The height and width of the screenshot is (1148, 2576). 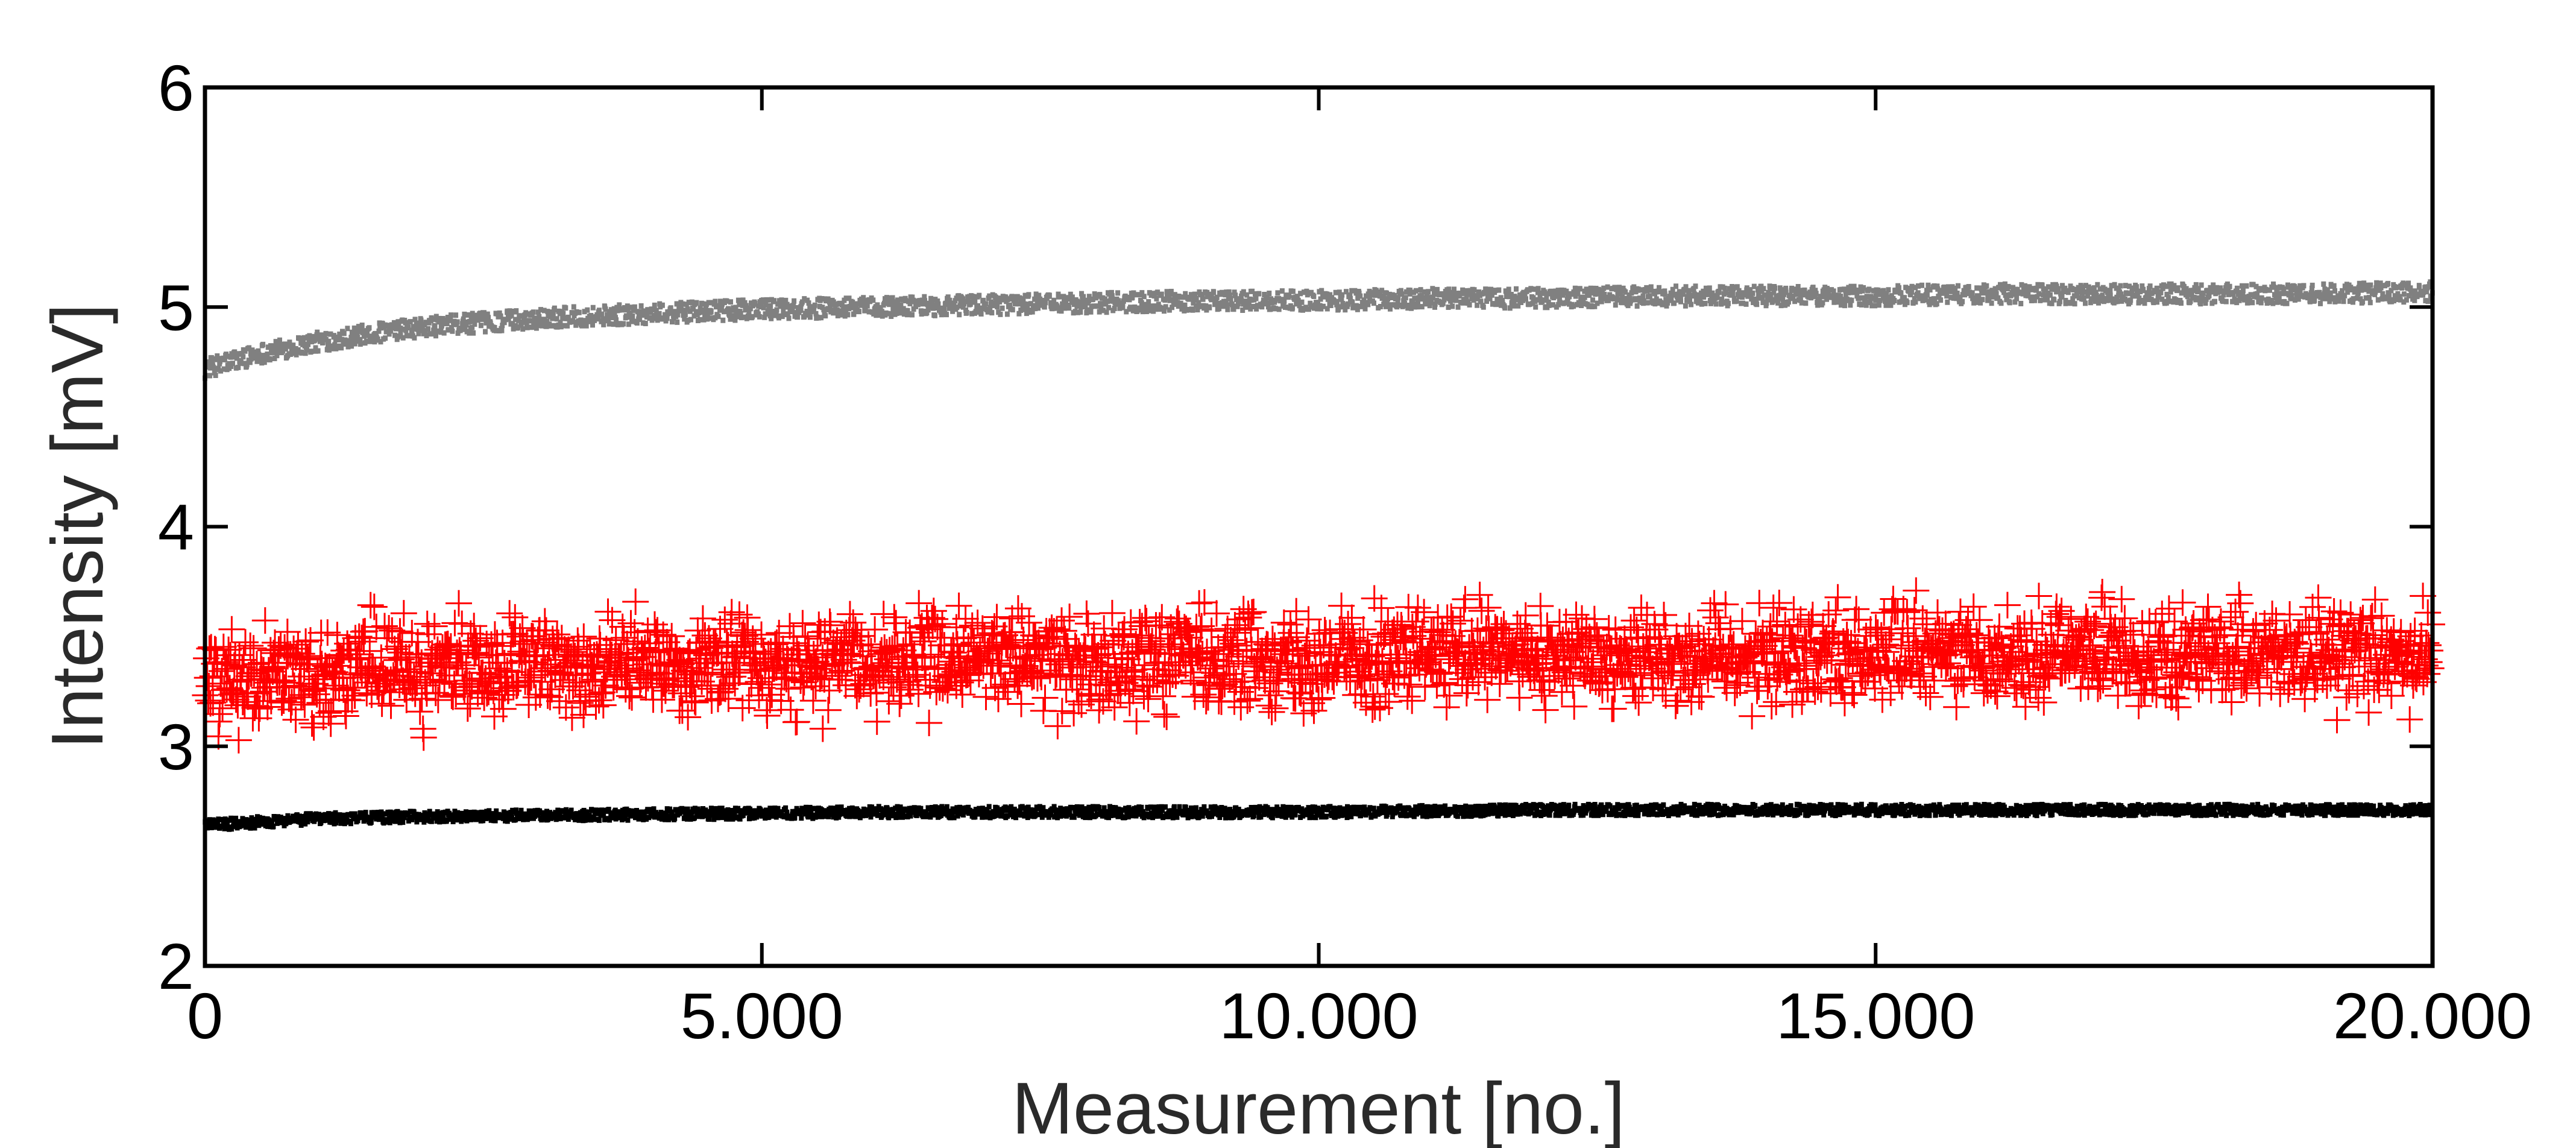 I want to click on series-2-markers, so click(x=1318, y=665).